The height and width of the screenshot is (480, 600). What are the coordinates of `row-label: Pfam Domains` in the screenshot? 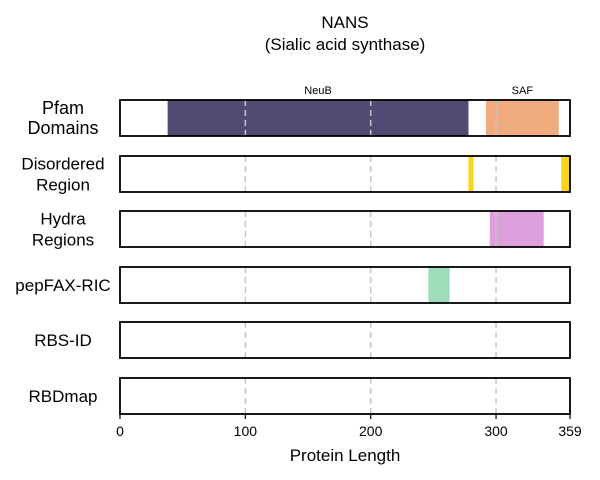 It's located at (62, 118).